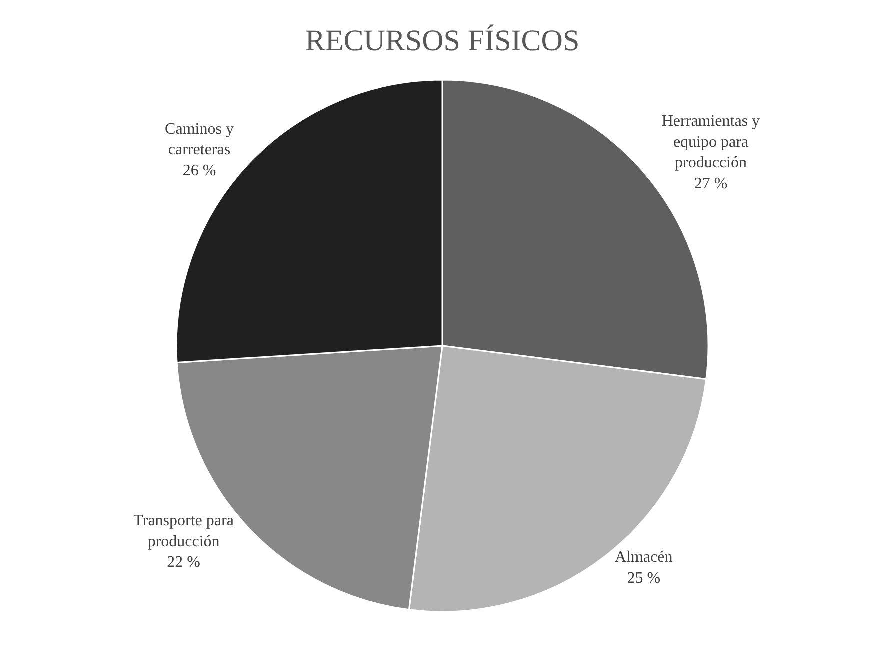 This screenshot has height=652, width=885. Describe the element at coordinates (199, 171) in the screenshot. I see `data-label: 26 %` at that location.